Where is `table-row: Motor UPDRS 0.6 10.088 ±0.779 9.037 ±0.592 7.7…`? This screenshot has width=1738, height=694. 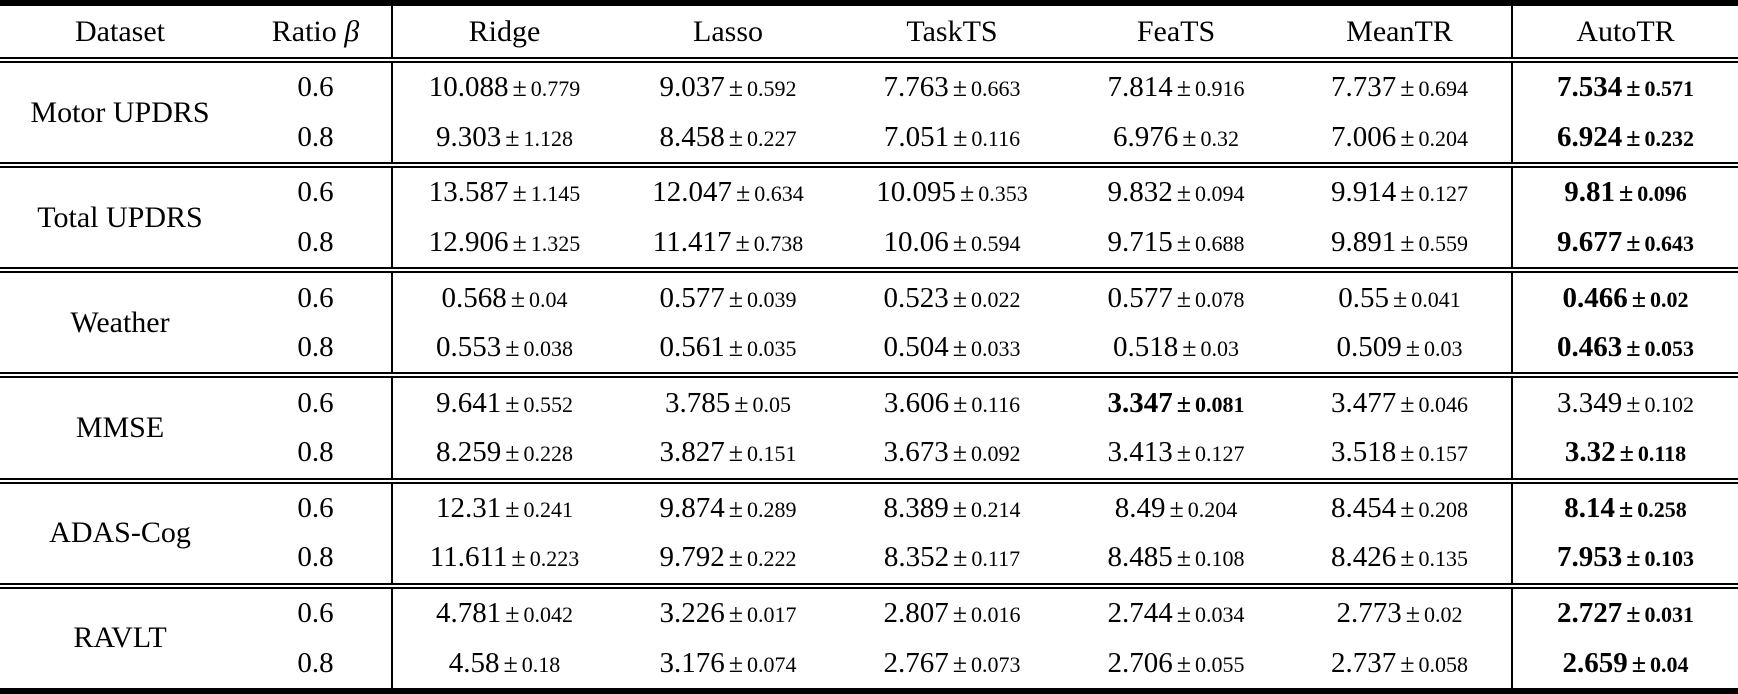
table-row: Motor UPDRS 0.6 10.088 ±0.779 9.037 ±0.592 7.7… is located at coordinates (869, 94).